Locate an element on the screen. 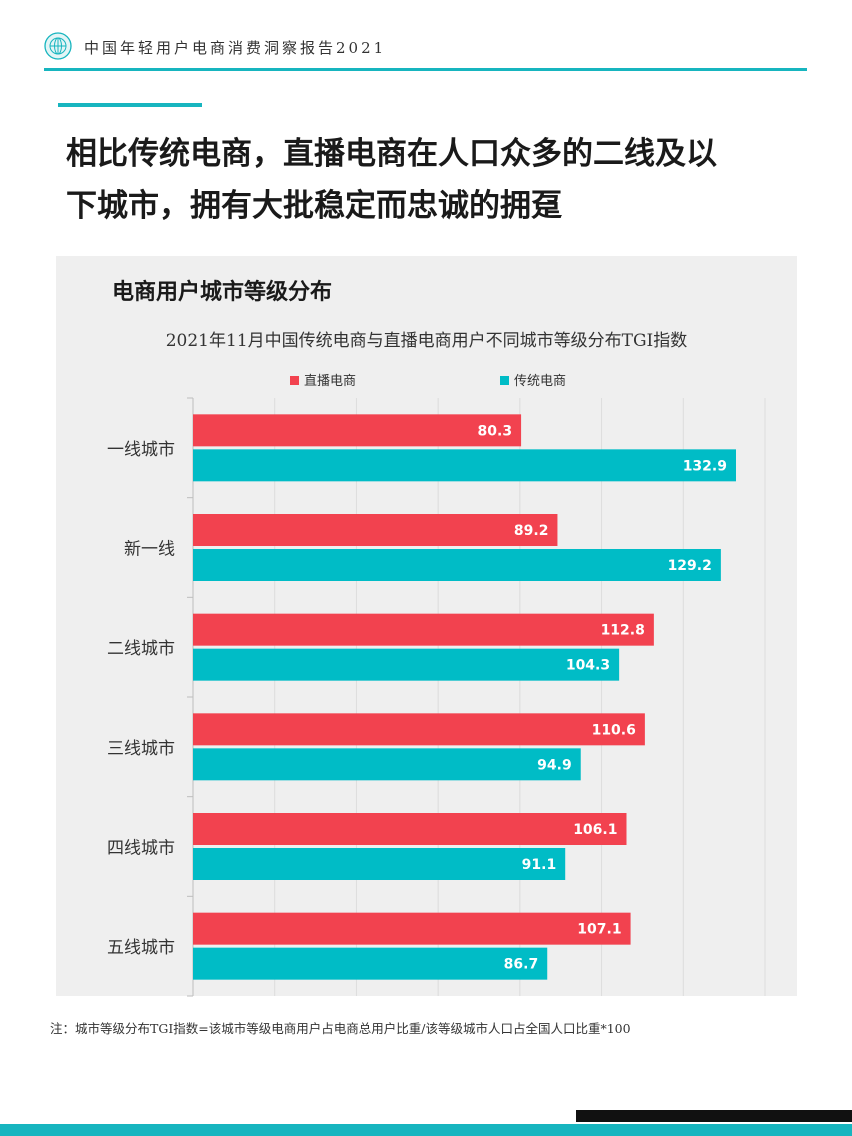  legend-item-live: 直播电商 is located at coordinates (323, 379).